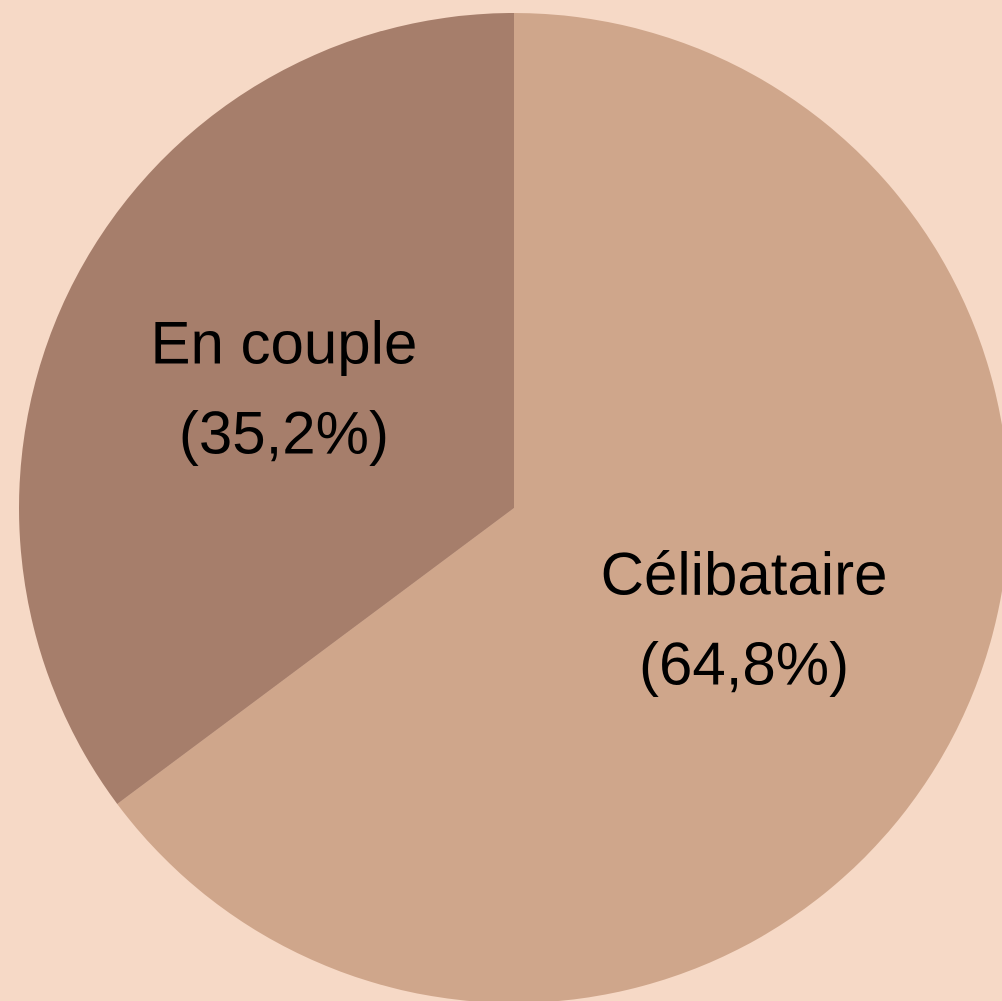  Describe the element at coordinates (283, 342) in the screenshot. I see `slice-label: En couple` at that location.